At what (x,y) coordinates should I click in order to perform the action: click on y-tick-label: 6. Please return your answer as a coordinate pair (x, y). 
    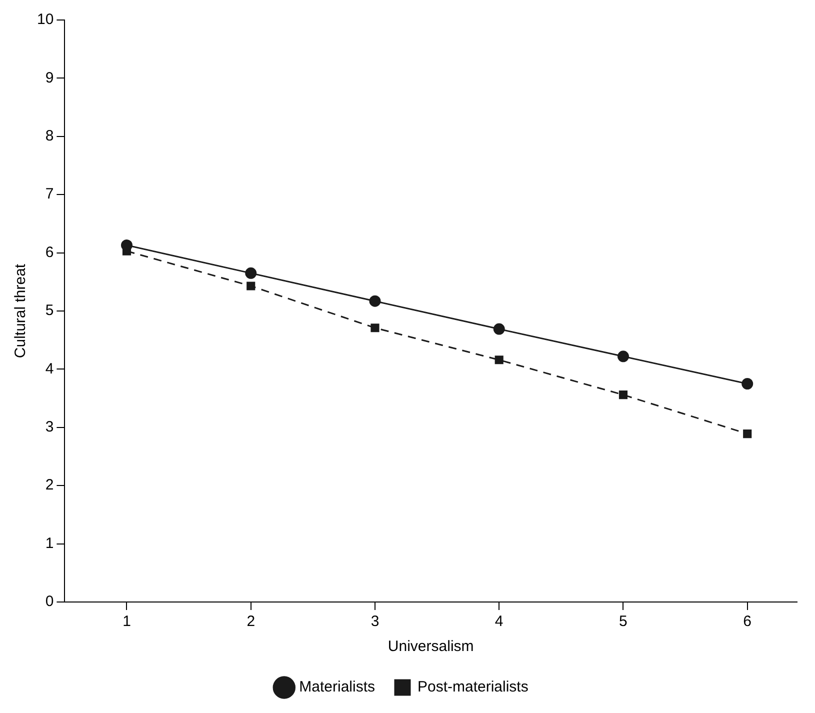
    Looking at the image, I should click on (49, 252).